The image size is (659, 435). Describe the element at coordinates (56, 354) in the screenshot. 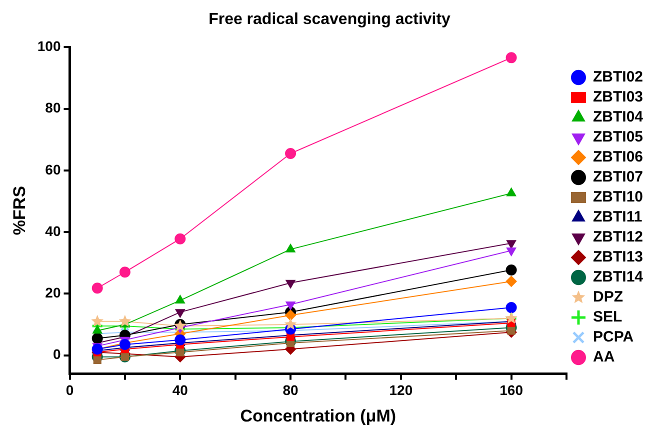

I see `y-tick-label: 0` at that location.